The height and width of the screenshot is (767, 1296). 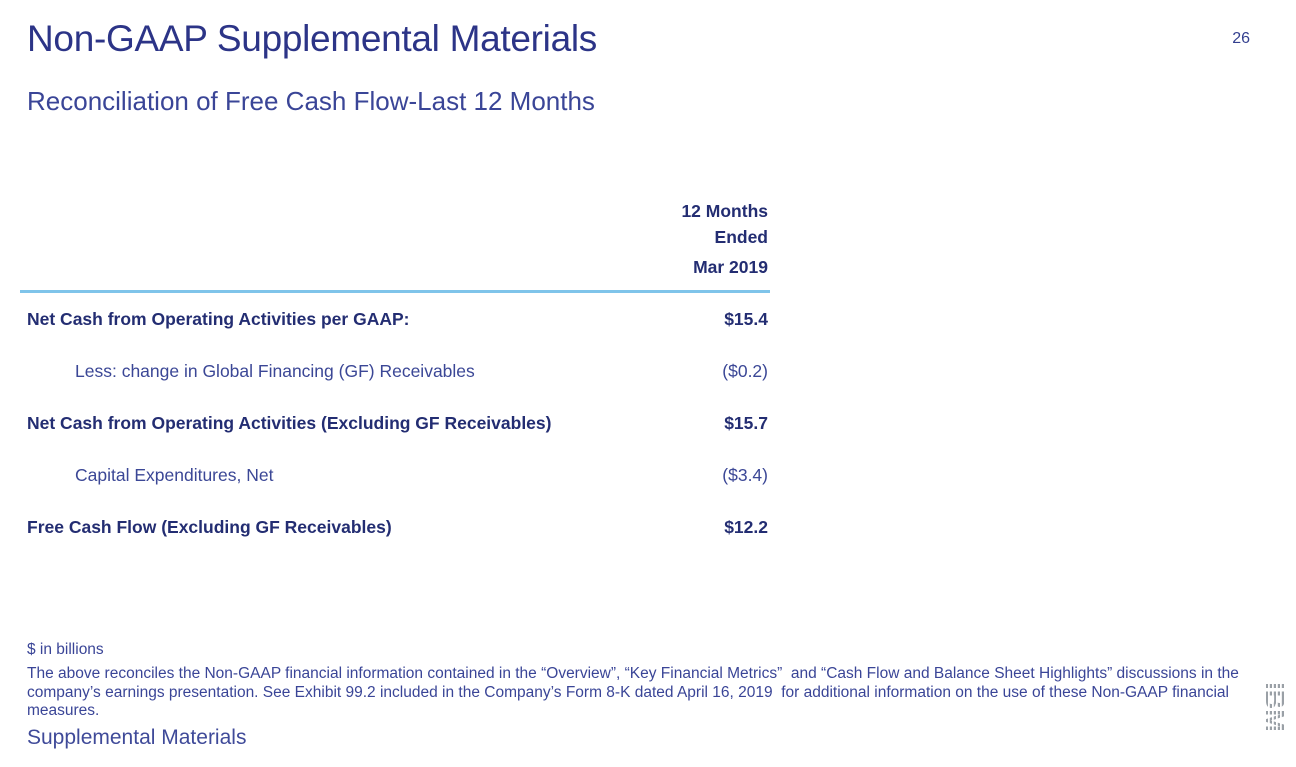 I want to click on row-value: $15.4, so click(x=746, y=318).